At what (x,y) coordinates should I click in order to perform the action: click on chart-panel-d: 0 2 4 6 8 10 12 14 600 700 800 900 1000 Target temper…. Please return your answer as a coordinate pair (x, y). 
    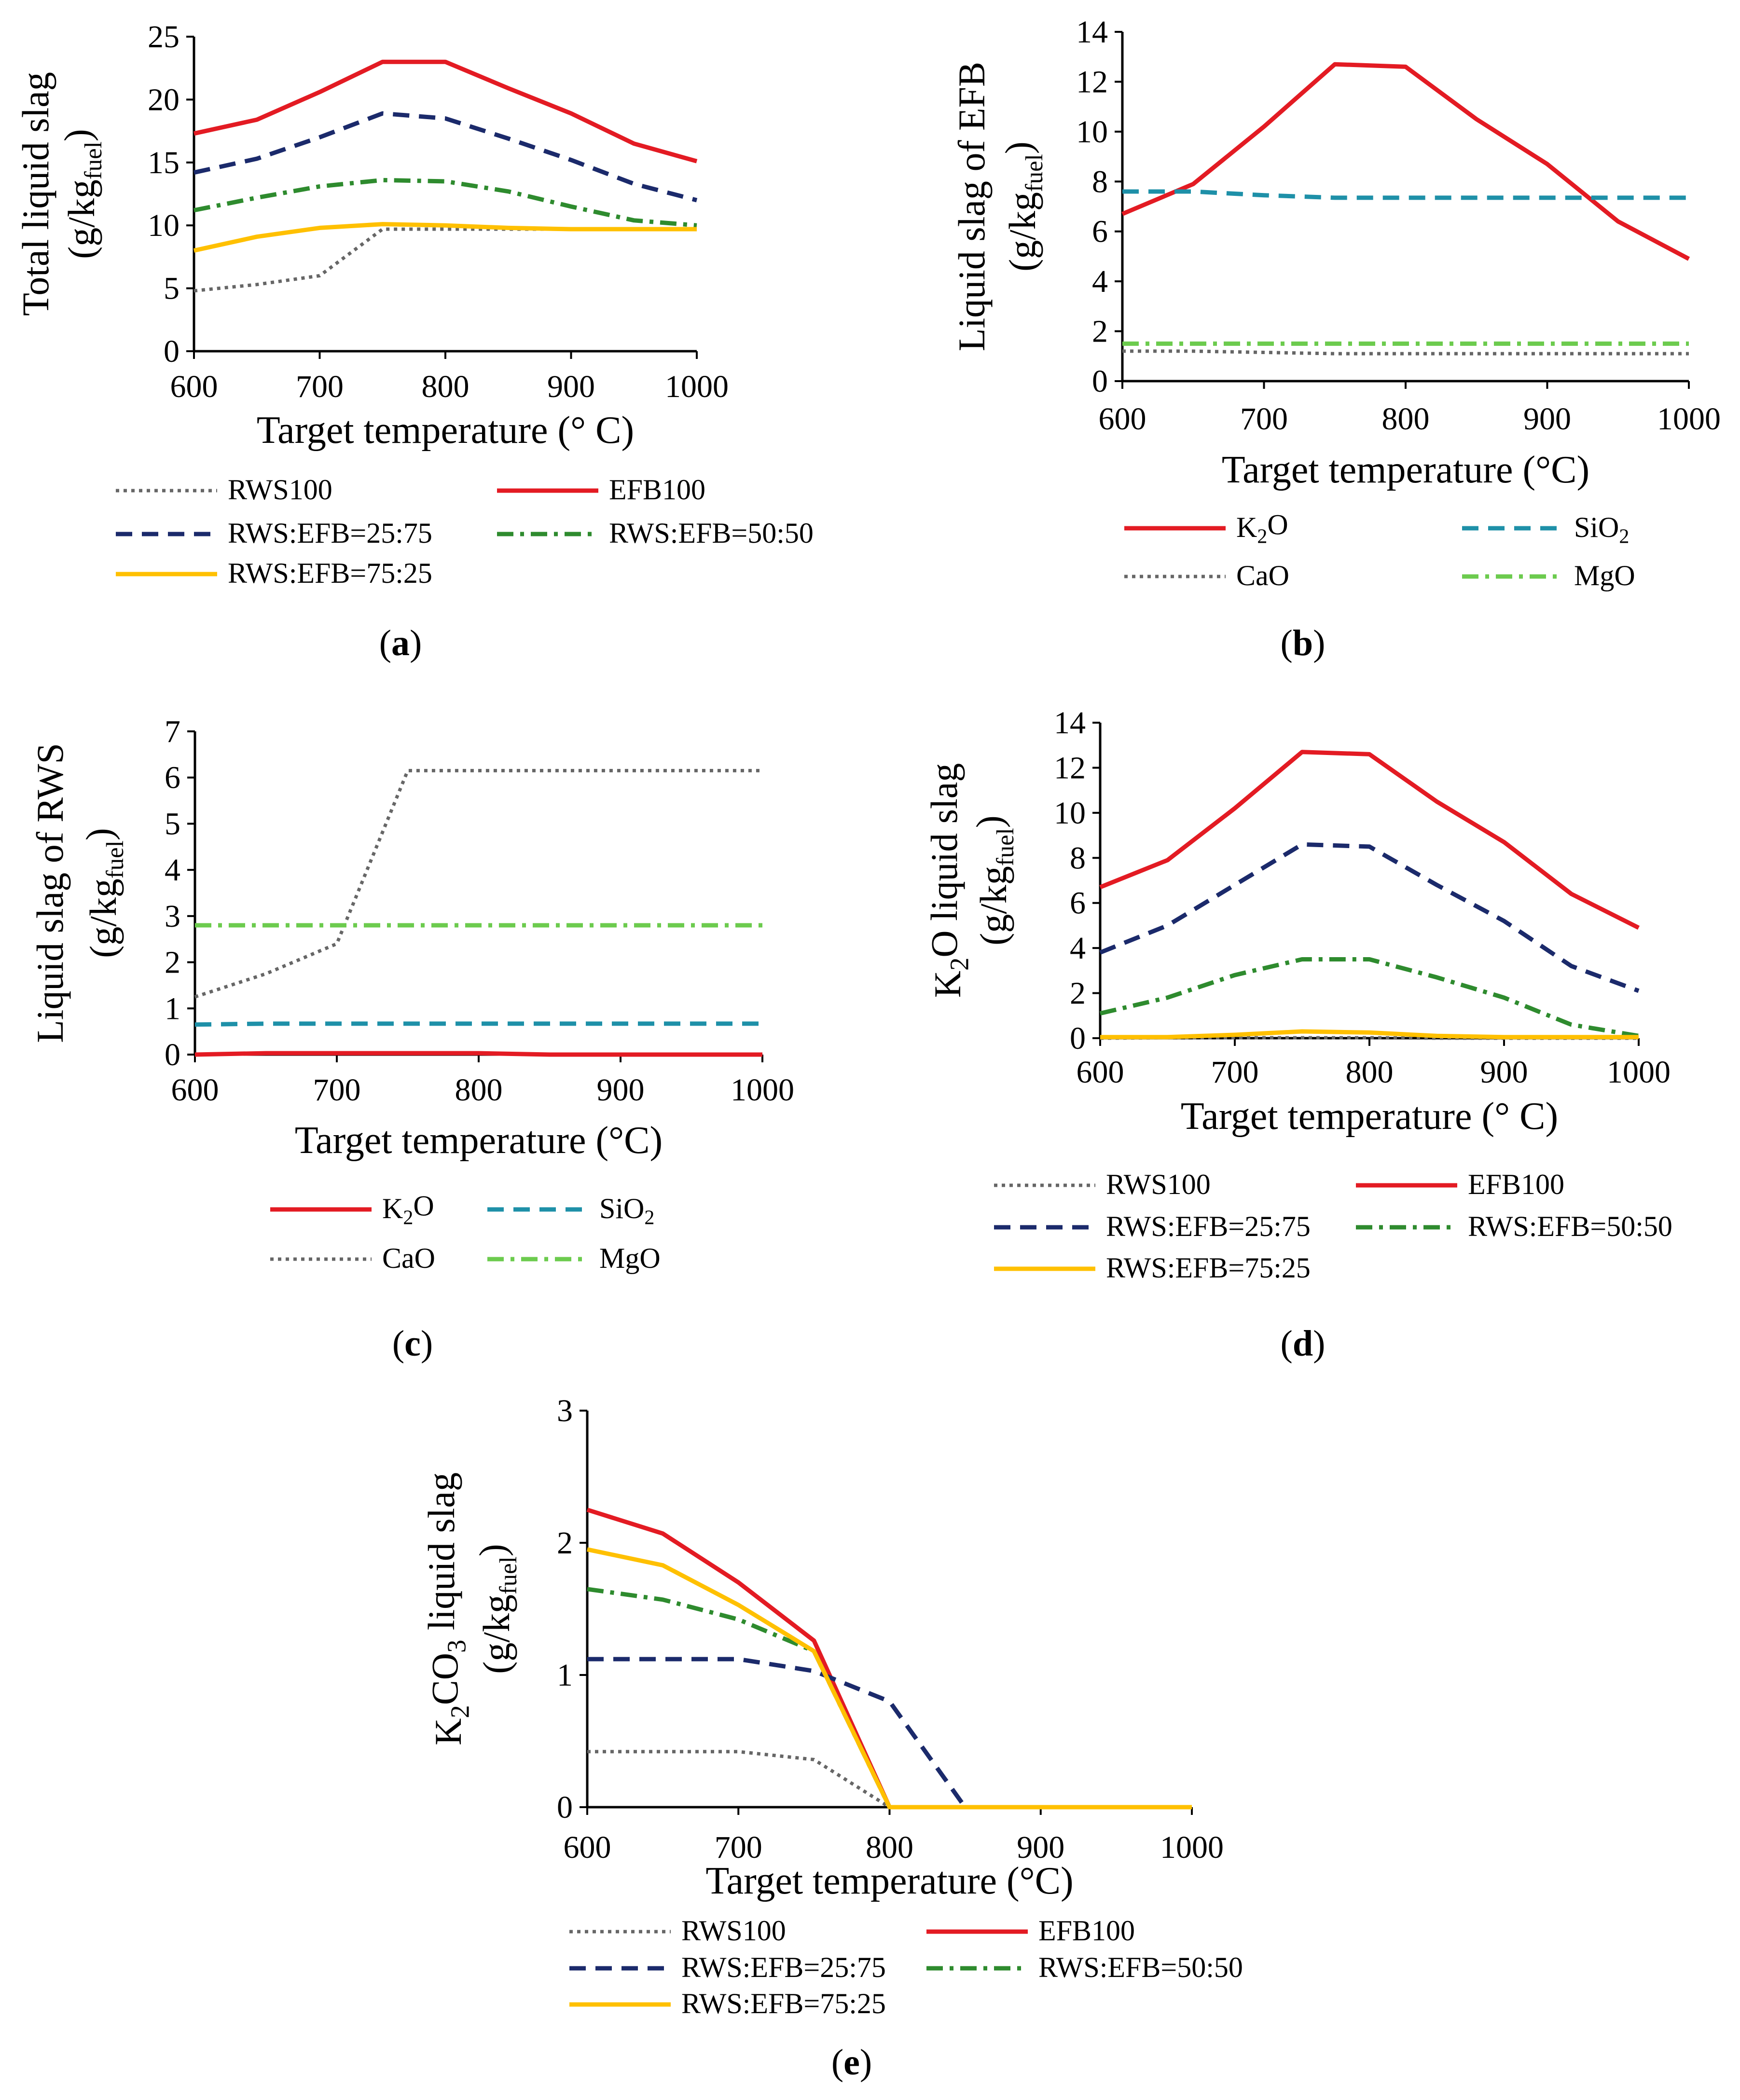
    Looking at the image, I should click on (1297, 1034).